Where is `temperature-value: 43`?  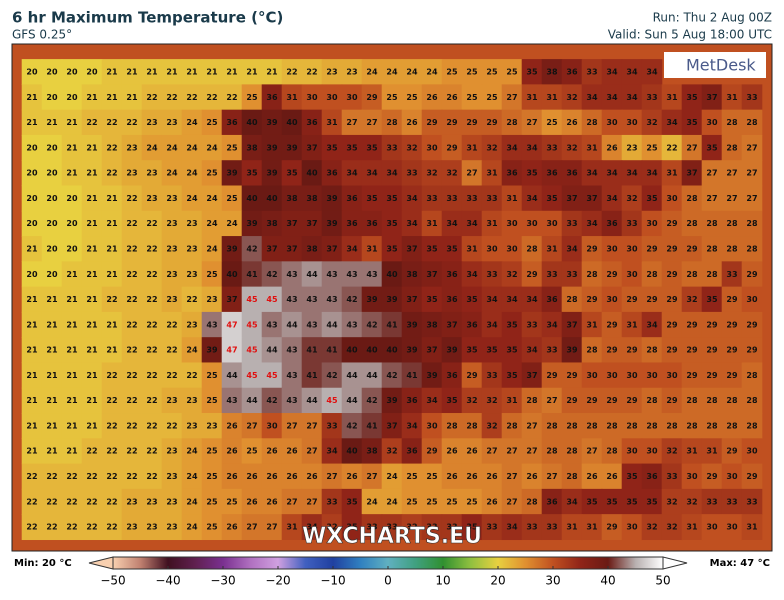 temperature-value: 43 is located at coordinates (311, 299).